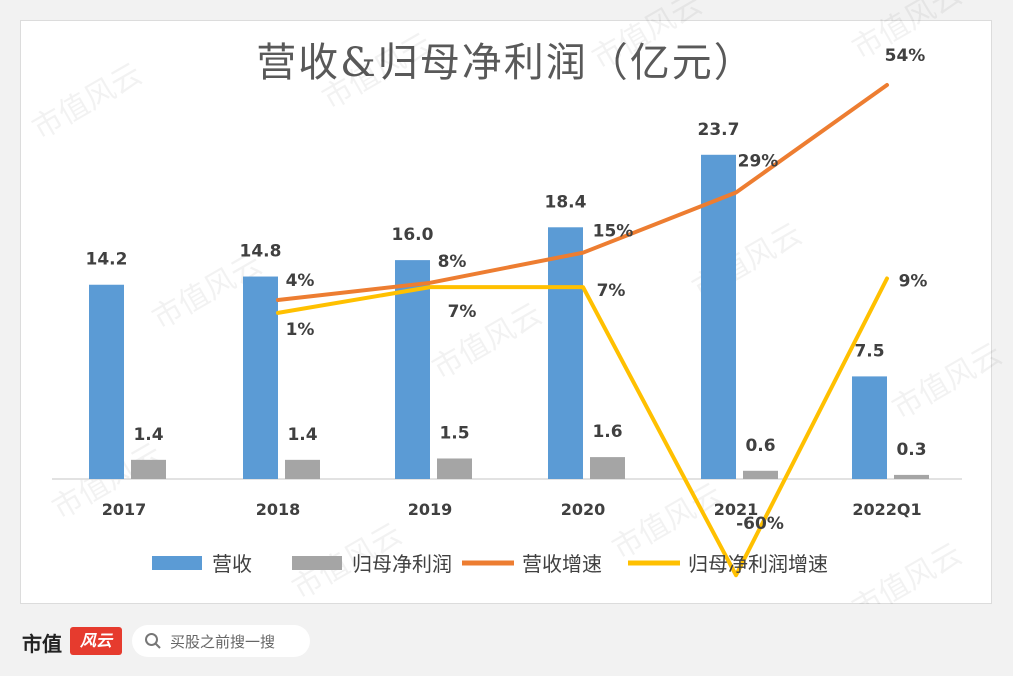  What do you see at coordinates (905, 56) in the screenshot?
I see `revenue-growth-label: 54%` at bounding box center [905, 56].